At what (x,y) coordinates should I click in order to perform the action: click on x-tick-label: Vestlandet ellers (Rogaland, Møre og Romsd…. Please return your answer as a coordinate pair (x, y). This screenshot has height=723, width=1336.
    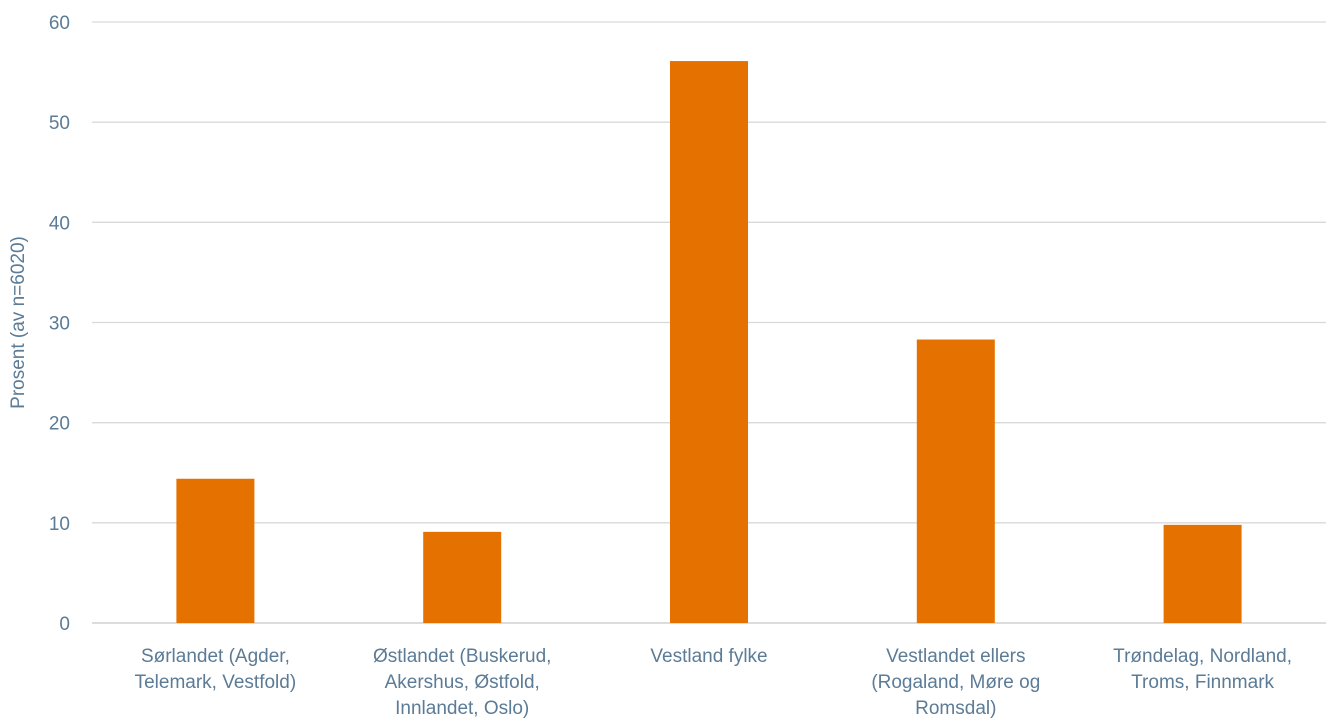
    Looking at the image, I should click on (955, 682).